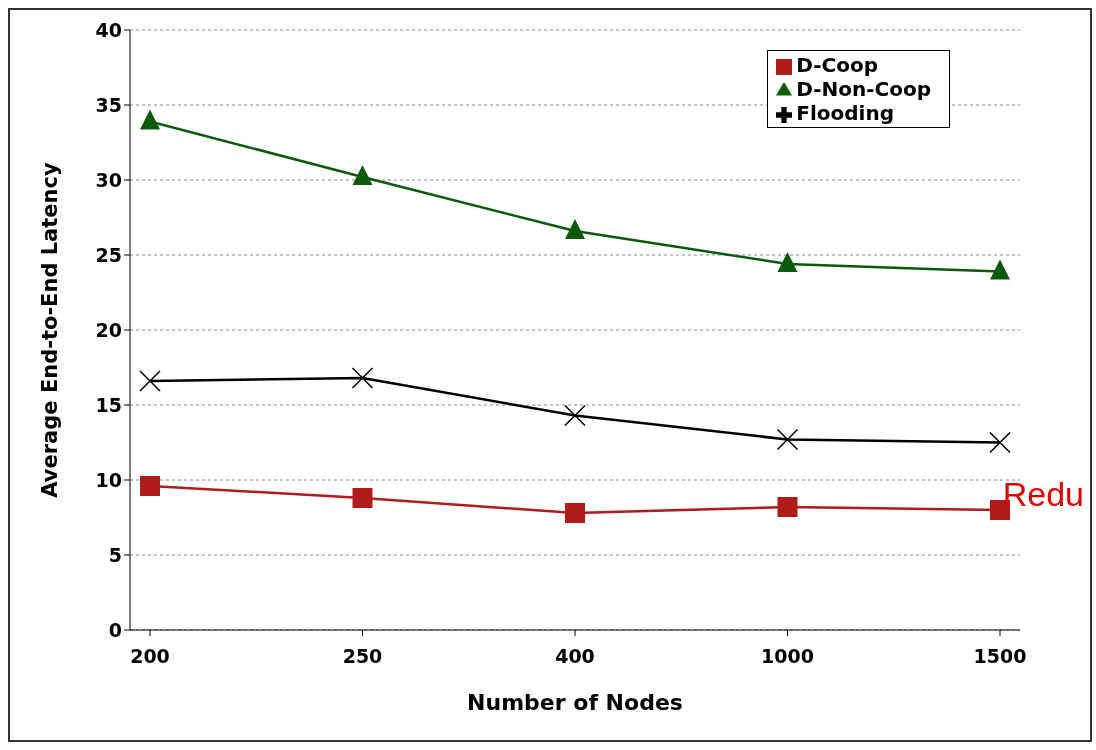  I want to click on y-tick-label: 15, so click(108, 404).